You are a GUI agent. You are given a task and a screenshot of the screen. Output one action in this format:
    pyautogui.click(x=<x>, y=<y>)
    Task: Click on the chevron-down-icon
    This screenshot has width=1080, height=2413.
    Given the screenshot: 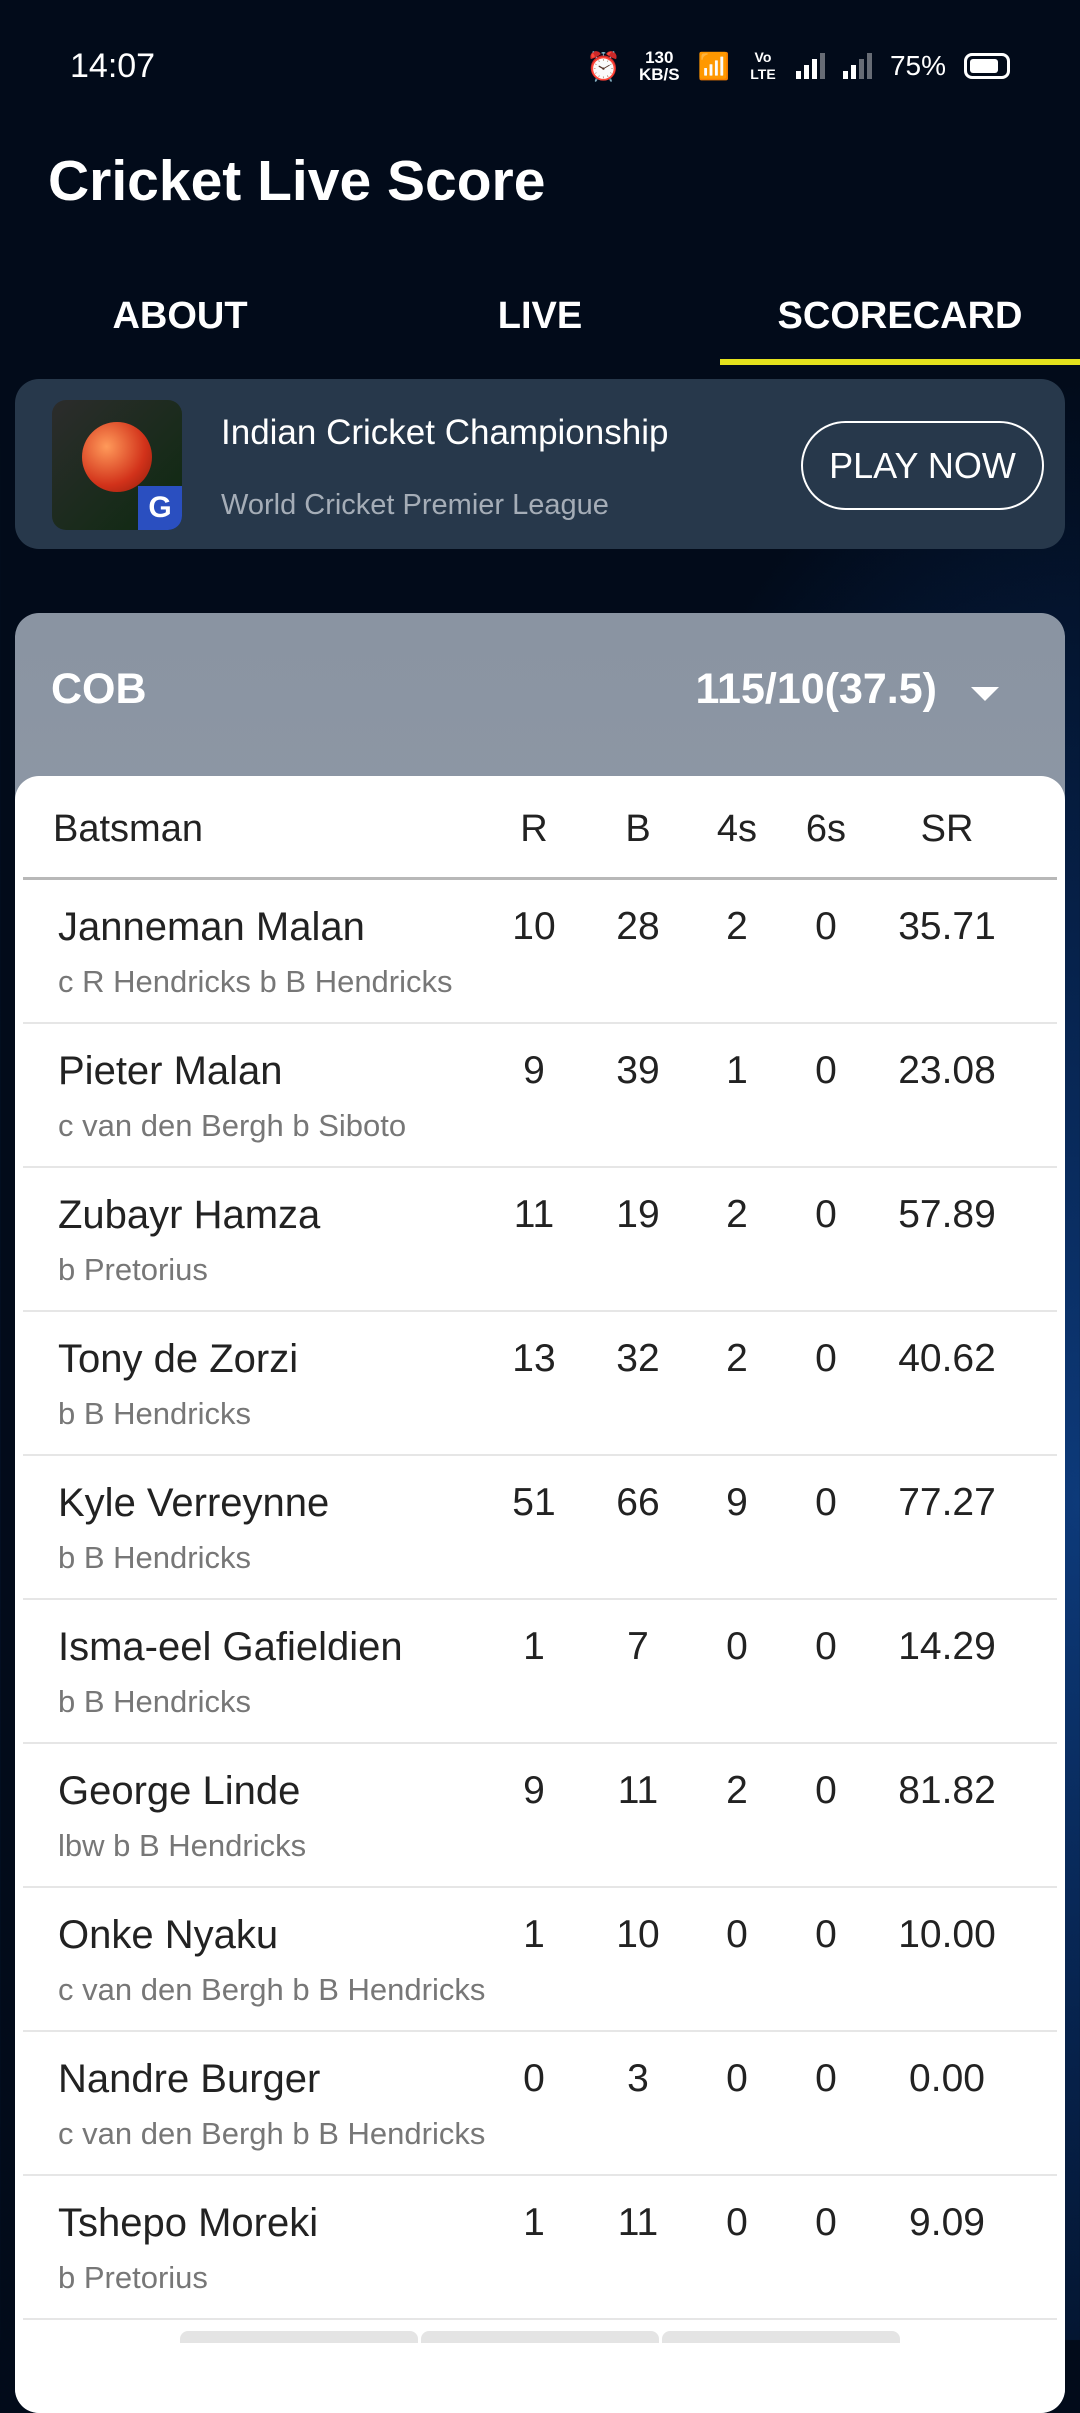 What is the action you would take?
    pyautogui.click(x=985, y=694)
    